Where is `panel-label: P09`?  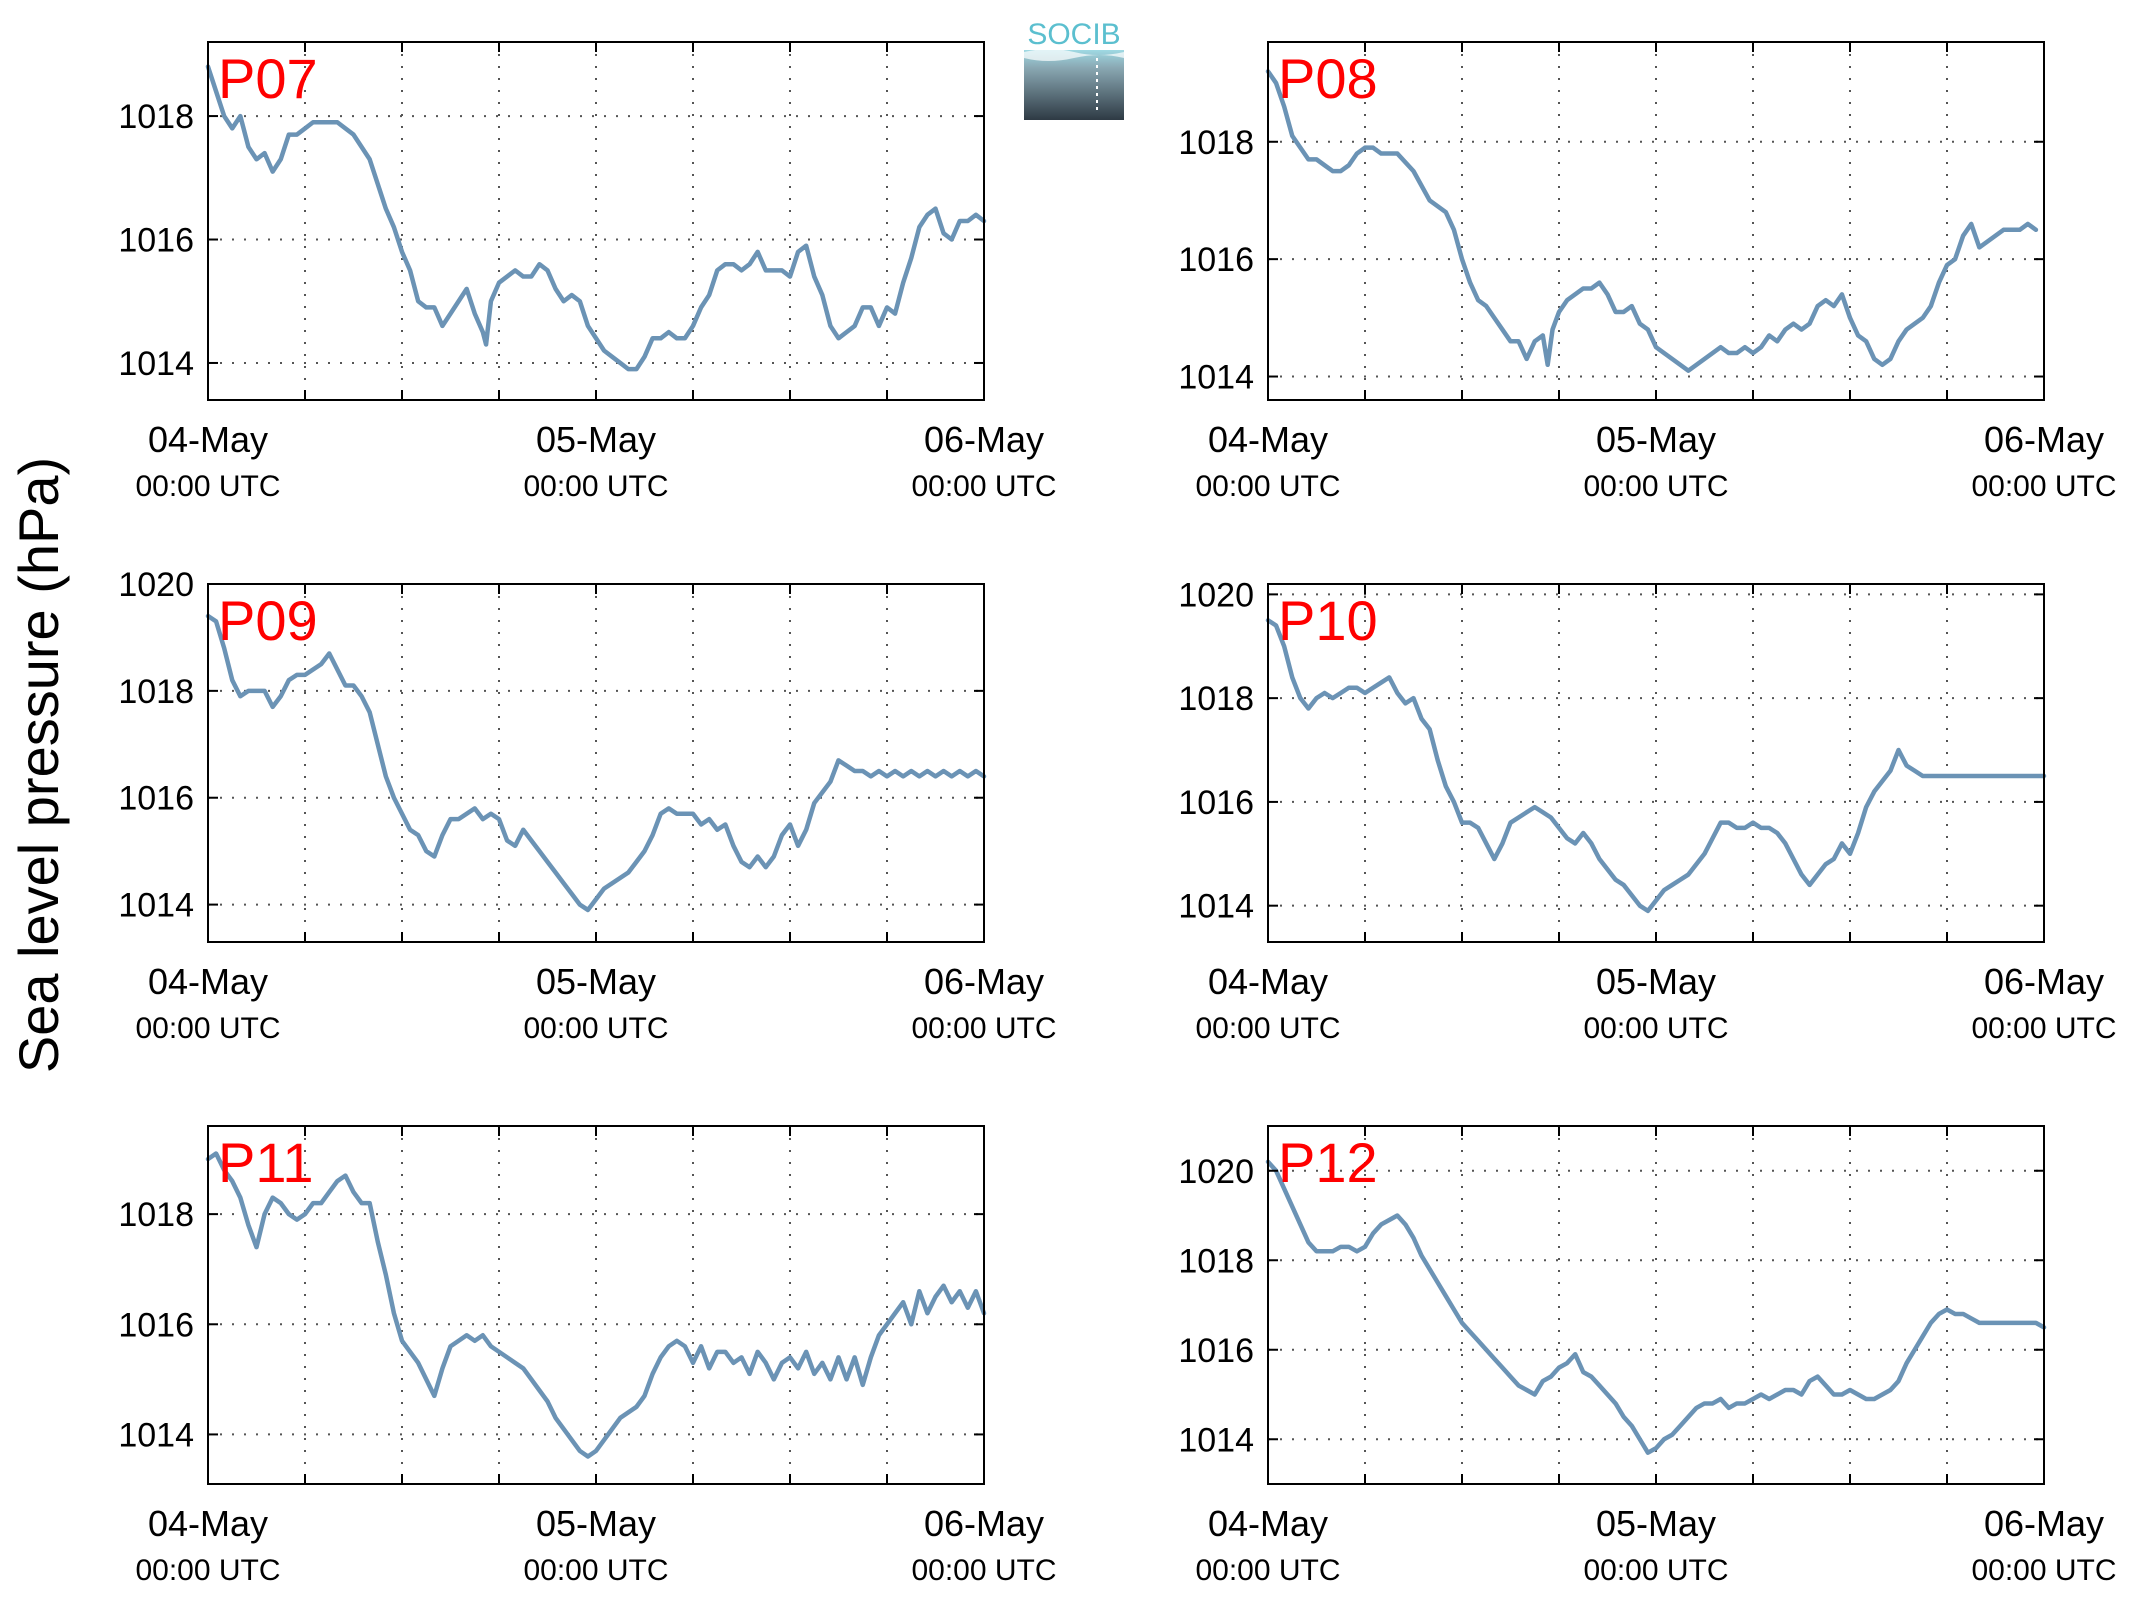 panel-label: P09 is located at coordinates (268, 620).